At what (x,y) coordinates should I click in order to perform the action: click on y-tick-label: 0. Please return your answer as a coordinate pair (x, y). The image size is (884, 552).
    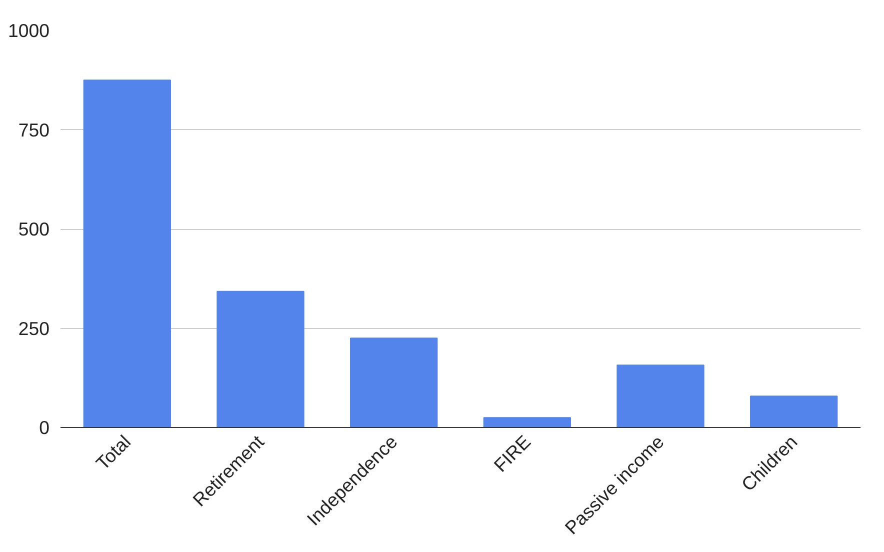
    Looking at the image, I should click on (44, 427).